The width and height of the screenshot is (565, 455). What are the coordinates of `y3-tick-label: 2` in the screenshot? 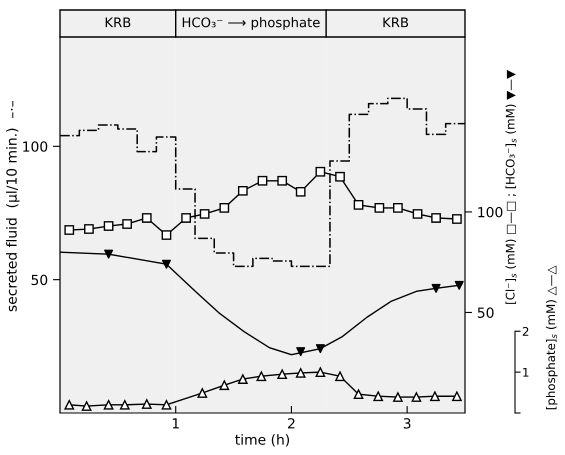 It's located at (525, 331).